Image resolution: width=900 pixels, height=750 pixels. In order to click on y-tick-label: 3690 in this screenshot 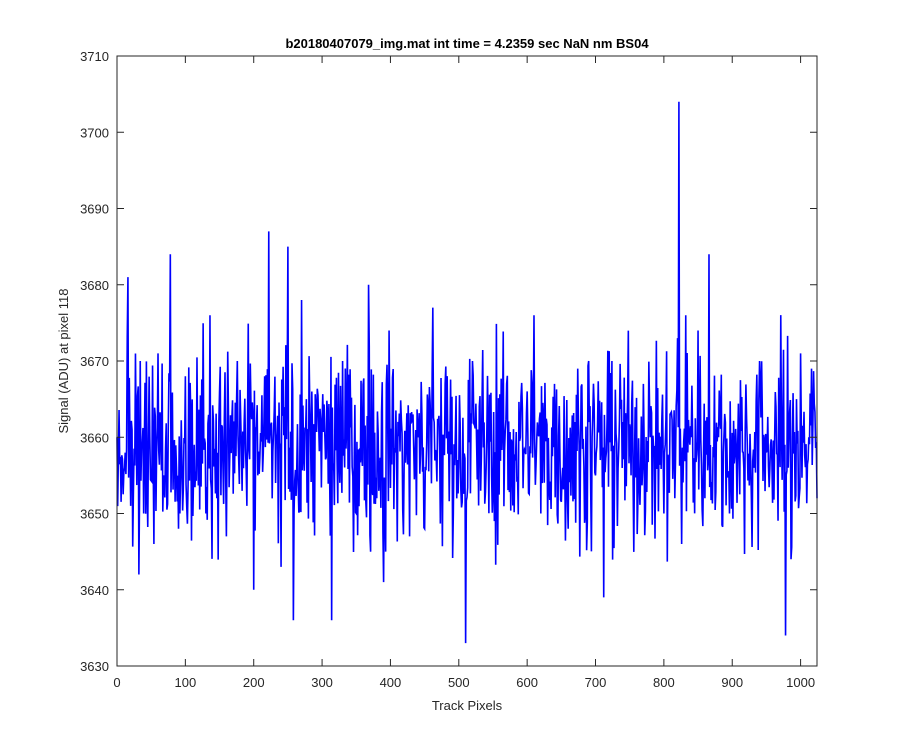, I will do `click(94, 209)`.